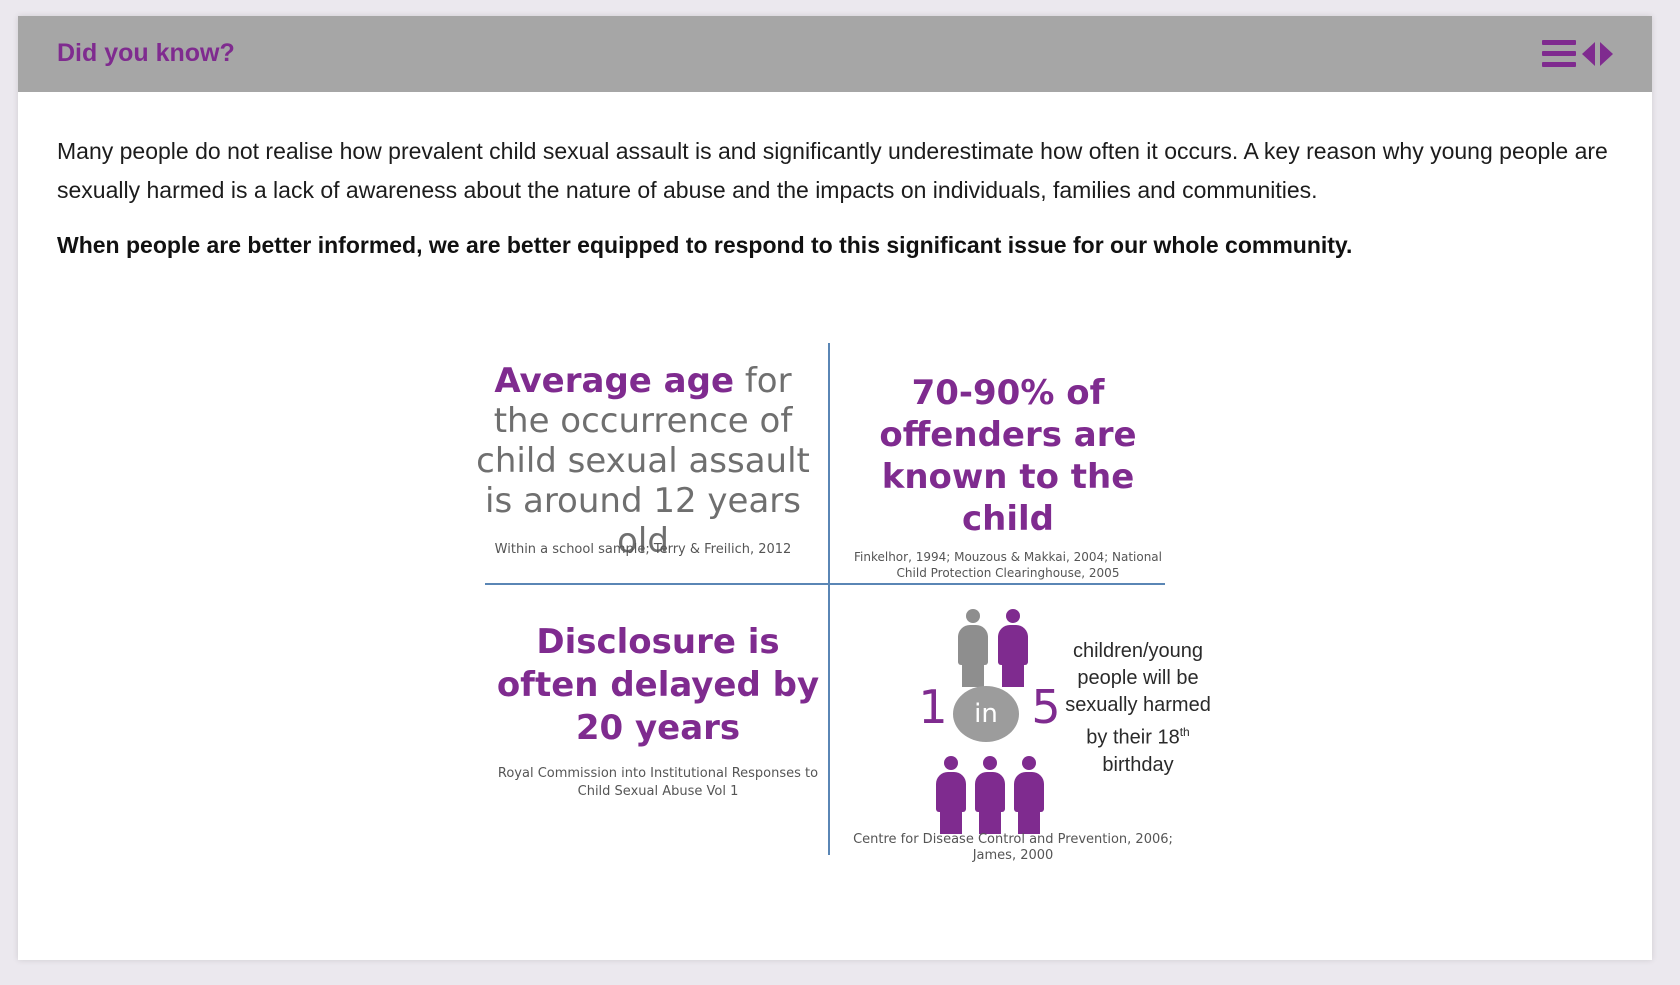  What do you see at coordinates (835, 54) in the screenshot?
I see `panel-header: Did you know?` at bounding box center [835, 54].